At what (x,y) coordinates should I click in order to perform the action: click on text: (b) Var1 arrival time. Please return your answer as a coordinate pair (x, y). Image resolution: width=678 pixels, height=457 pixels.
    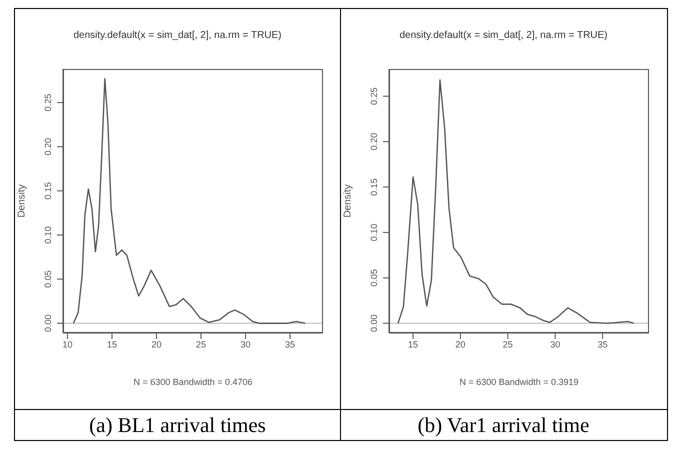
    Looking at the image, I should click on (504, 425).